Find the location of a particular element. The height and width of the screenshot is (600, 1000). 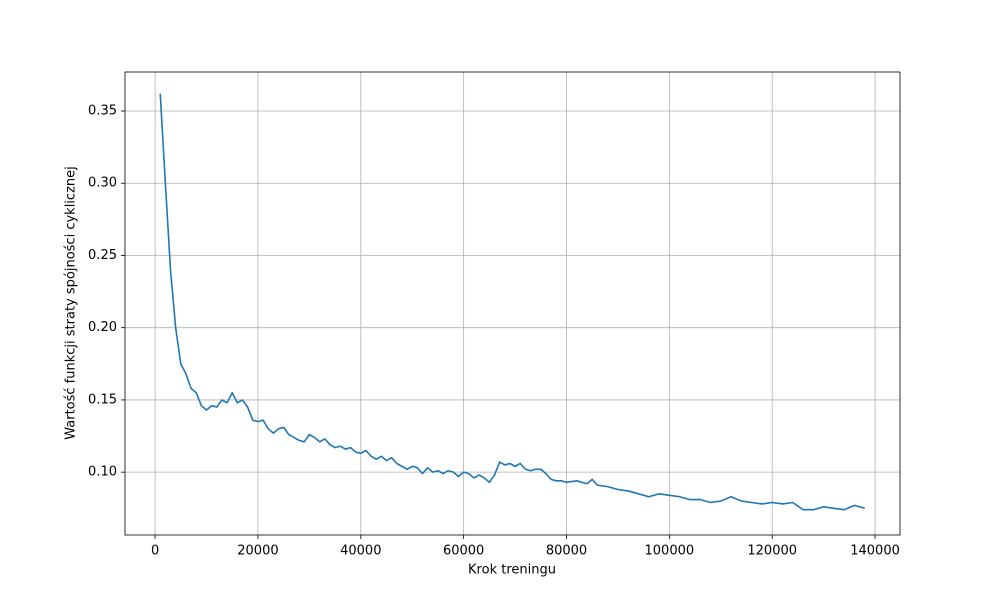

x-tick-label: 20000 is located at coordinates (257, 551).